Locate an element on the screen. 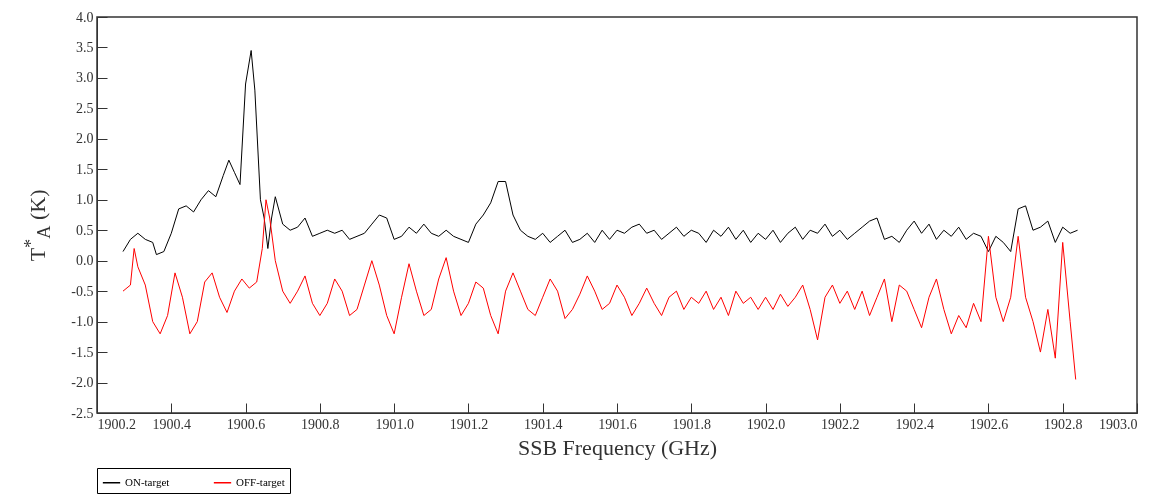  y-tick-label: -0.5 is located at coordinates (82, 291).